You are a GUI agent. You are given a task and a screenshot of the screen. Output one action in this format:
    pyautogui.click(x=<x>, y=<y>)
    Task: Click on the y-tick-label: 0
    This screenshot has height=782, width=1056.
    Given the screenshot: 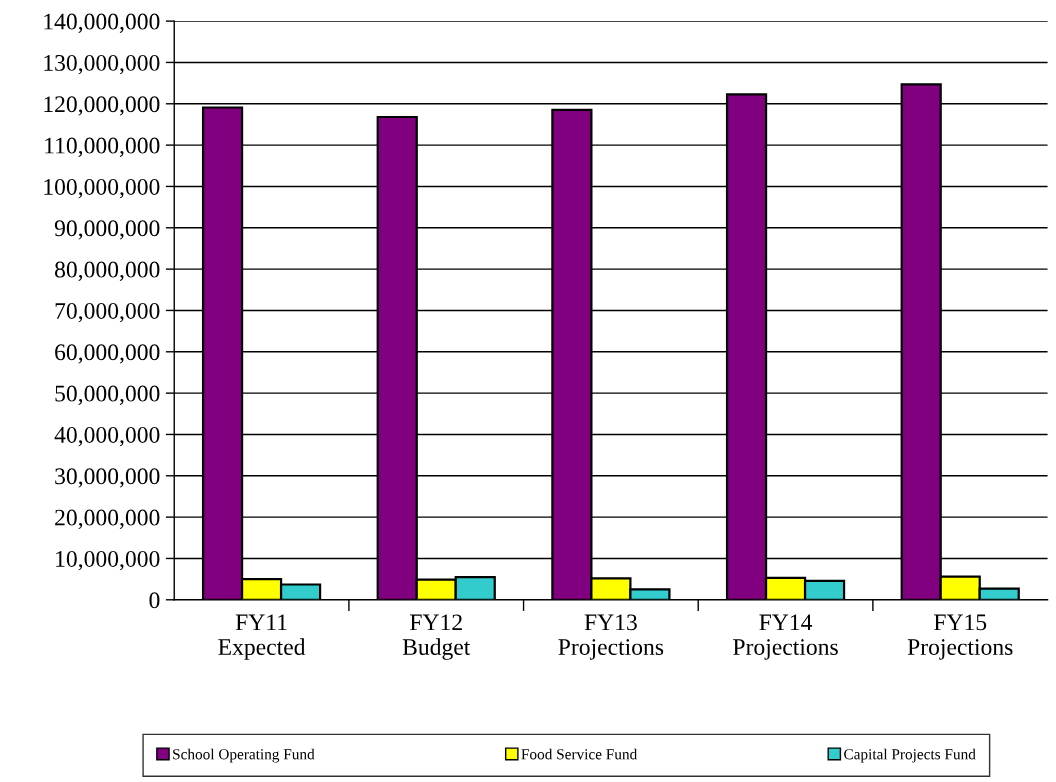 What is the action you would take?
    pyautogui.click(x=154, y=600)
    